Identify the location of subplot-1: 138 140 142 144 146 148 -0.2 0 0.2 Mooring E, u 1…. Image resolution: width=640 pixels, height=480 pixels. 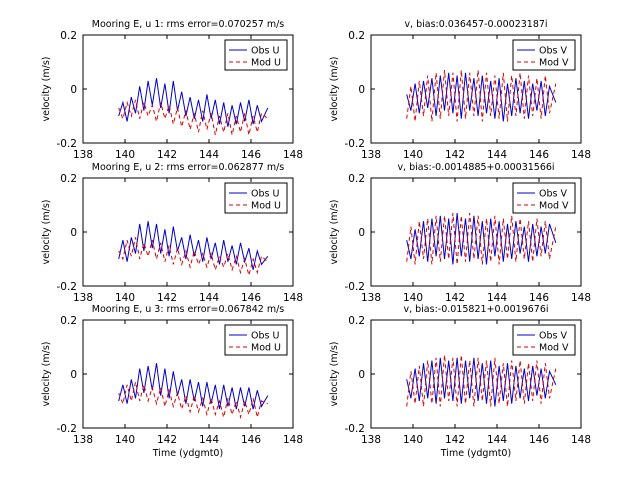
(172, 90).